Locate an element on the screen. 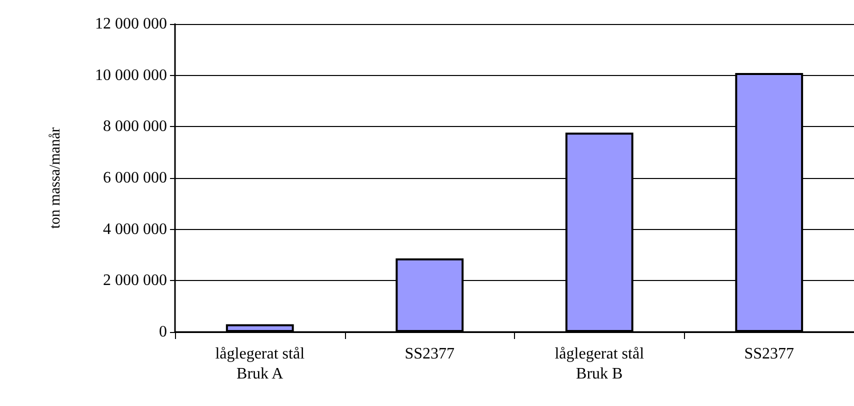  y-tick-label: 8 000 000 is located at coordinates (135, 127).